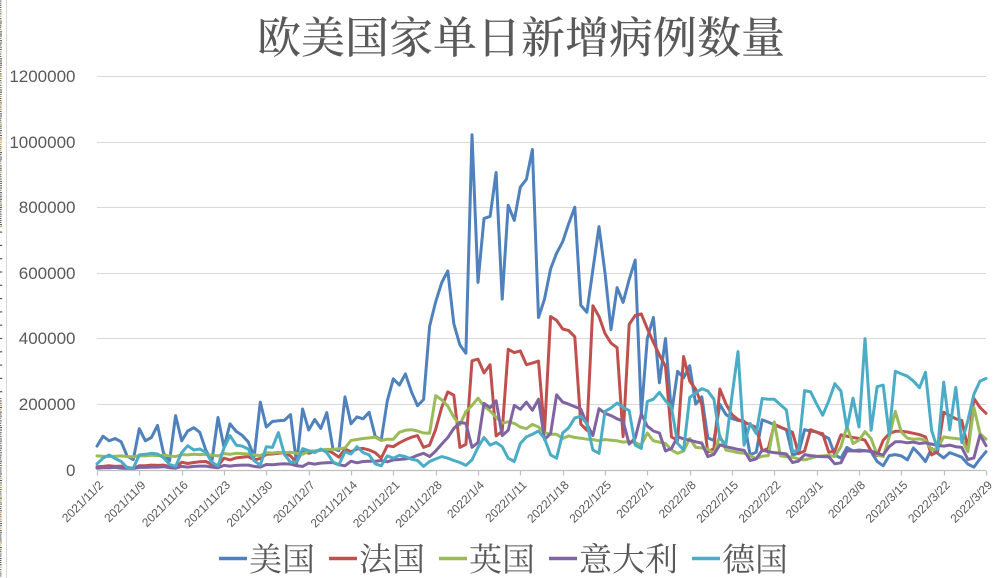  Describe the element at coordinates (47, 273) in the screenshot. I see `svg-text: 600000` at that location.